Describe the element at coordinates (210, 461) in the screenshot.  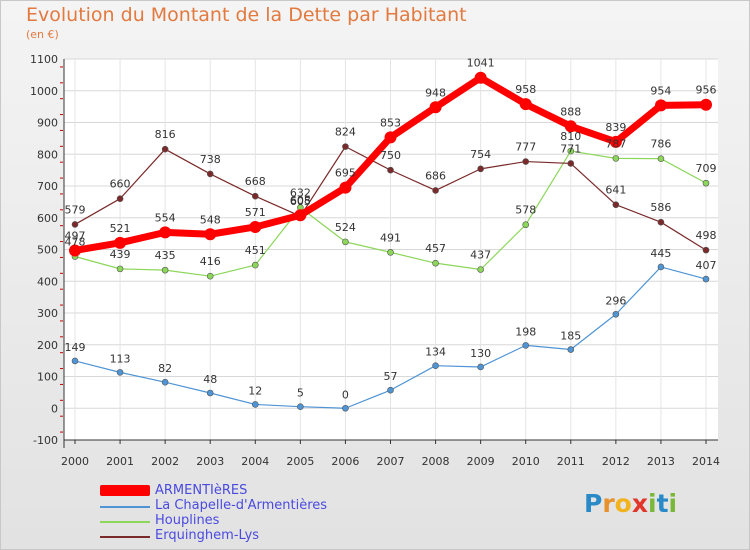
I see `x-tick-label: 2003` at that location.